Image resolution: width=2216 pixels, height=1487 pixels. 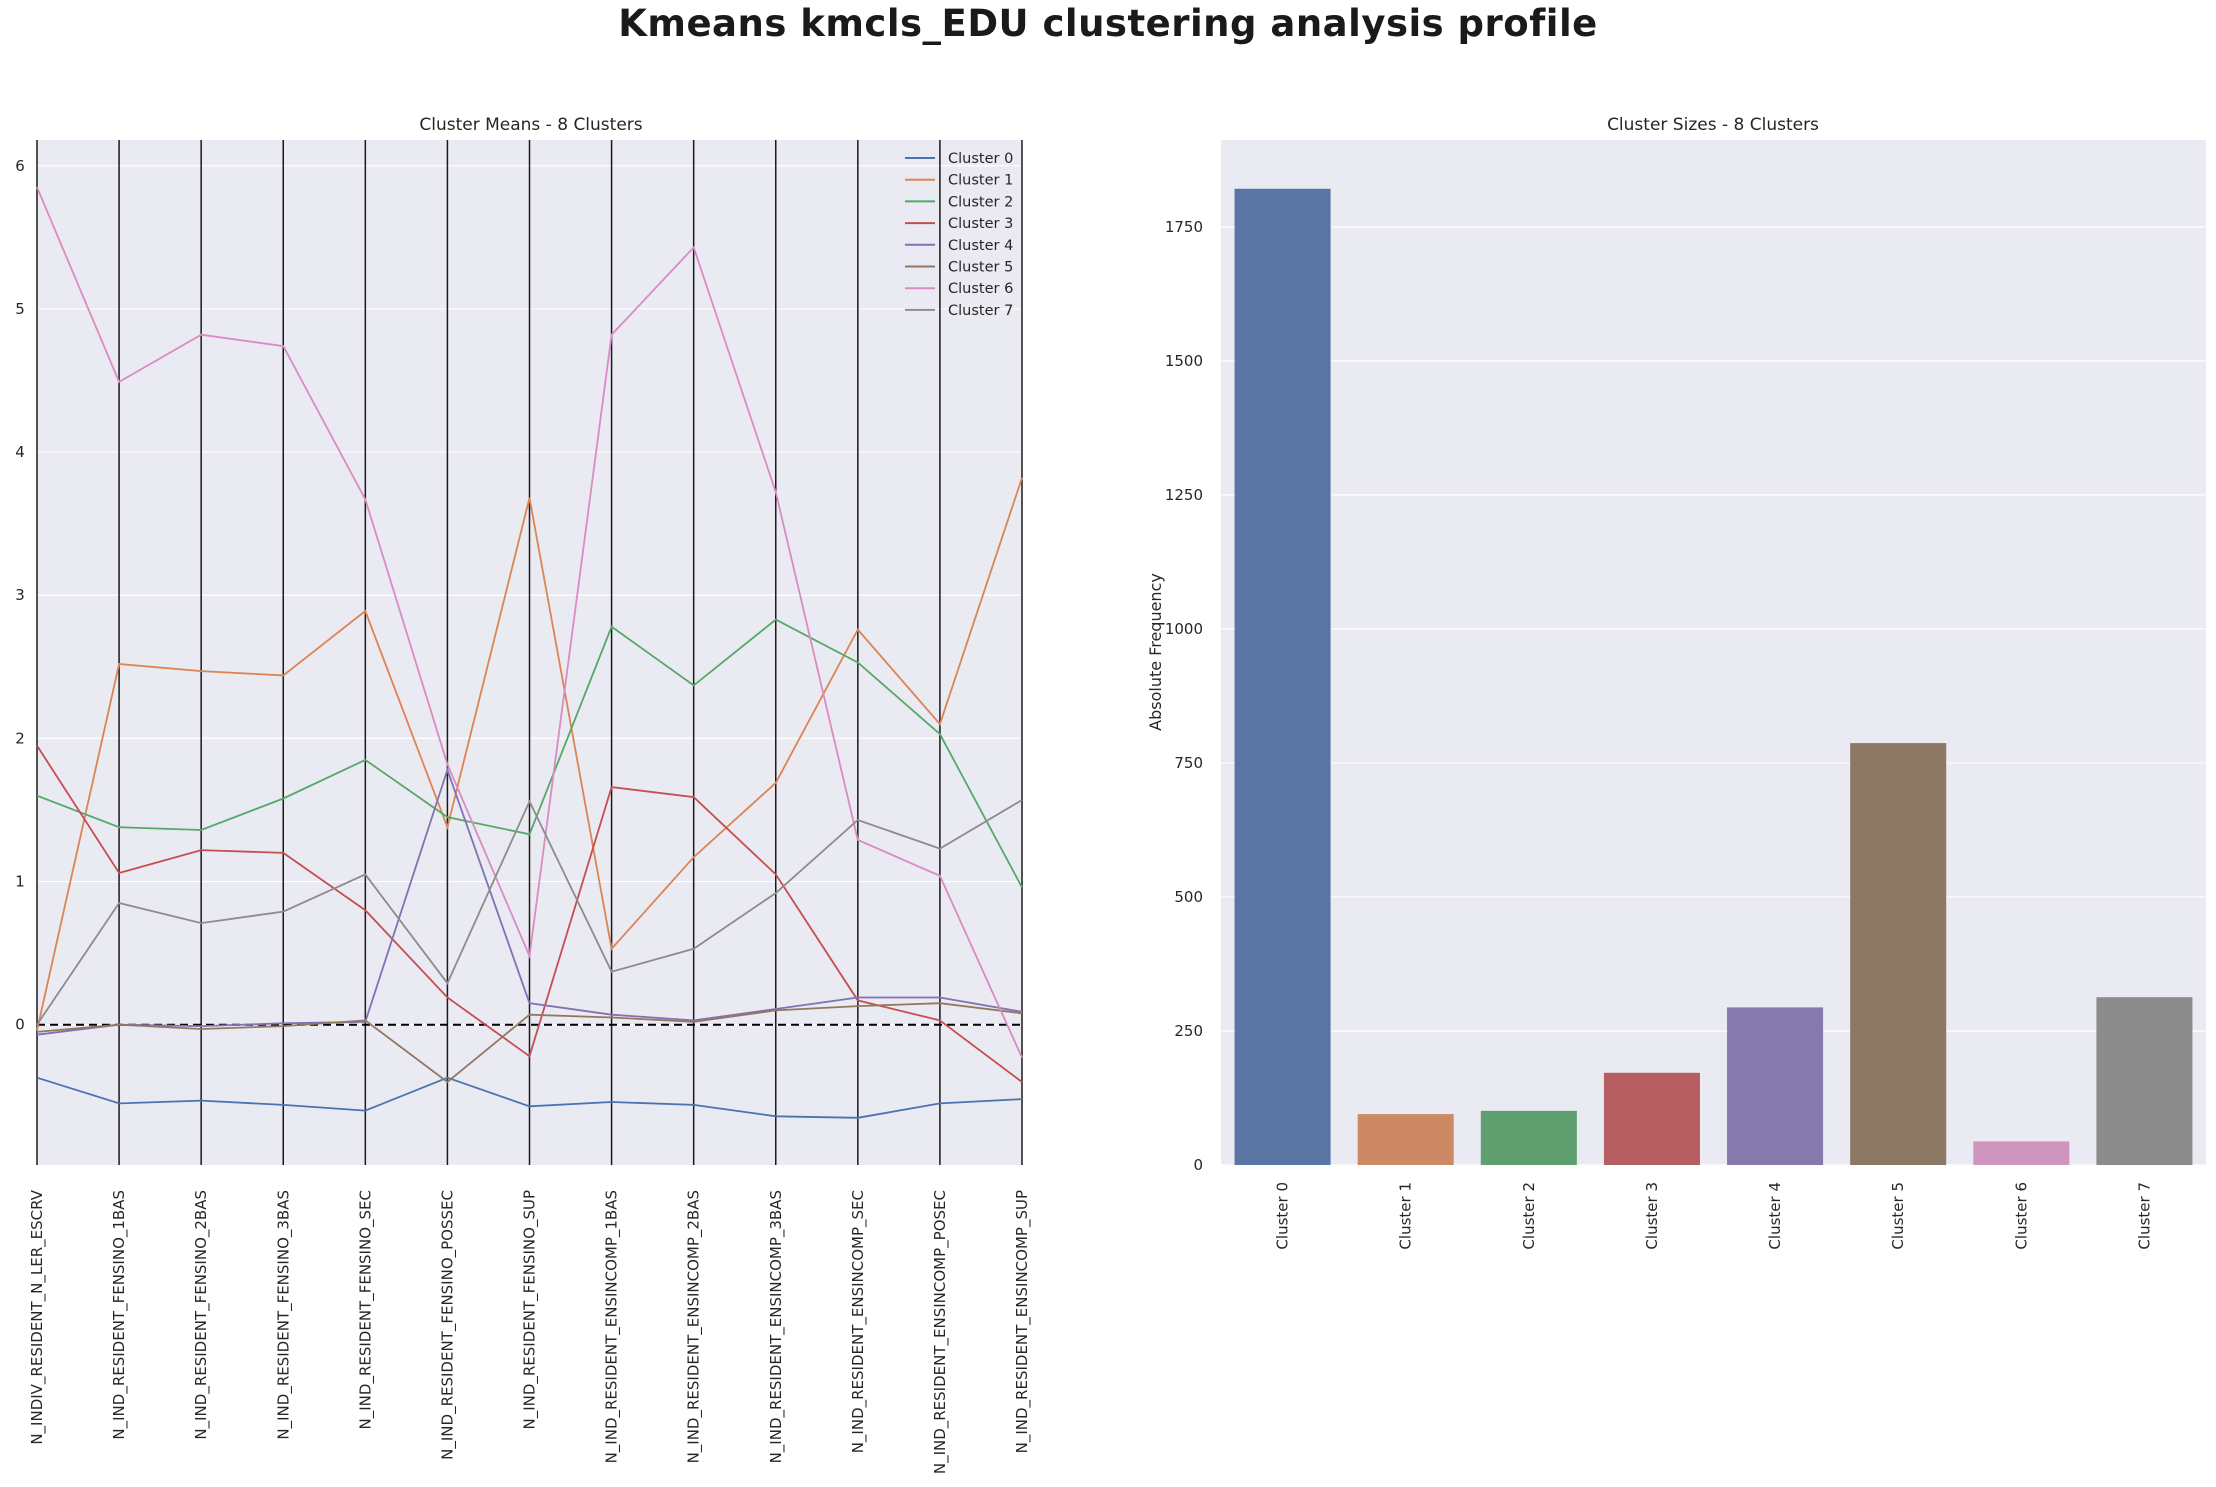 What do you see at coordinates (1188, 1031) in the screenshot?
I see `y-tick-label: 250` at bounding box center [1188, 1031].